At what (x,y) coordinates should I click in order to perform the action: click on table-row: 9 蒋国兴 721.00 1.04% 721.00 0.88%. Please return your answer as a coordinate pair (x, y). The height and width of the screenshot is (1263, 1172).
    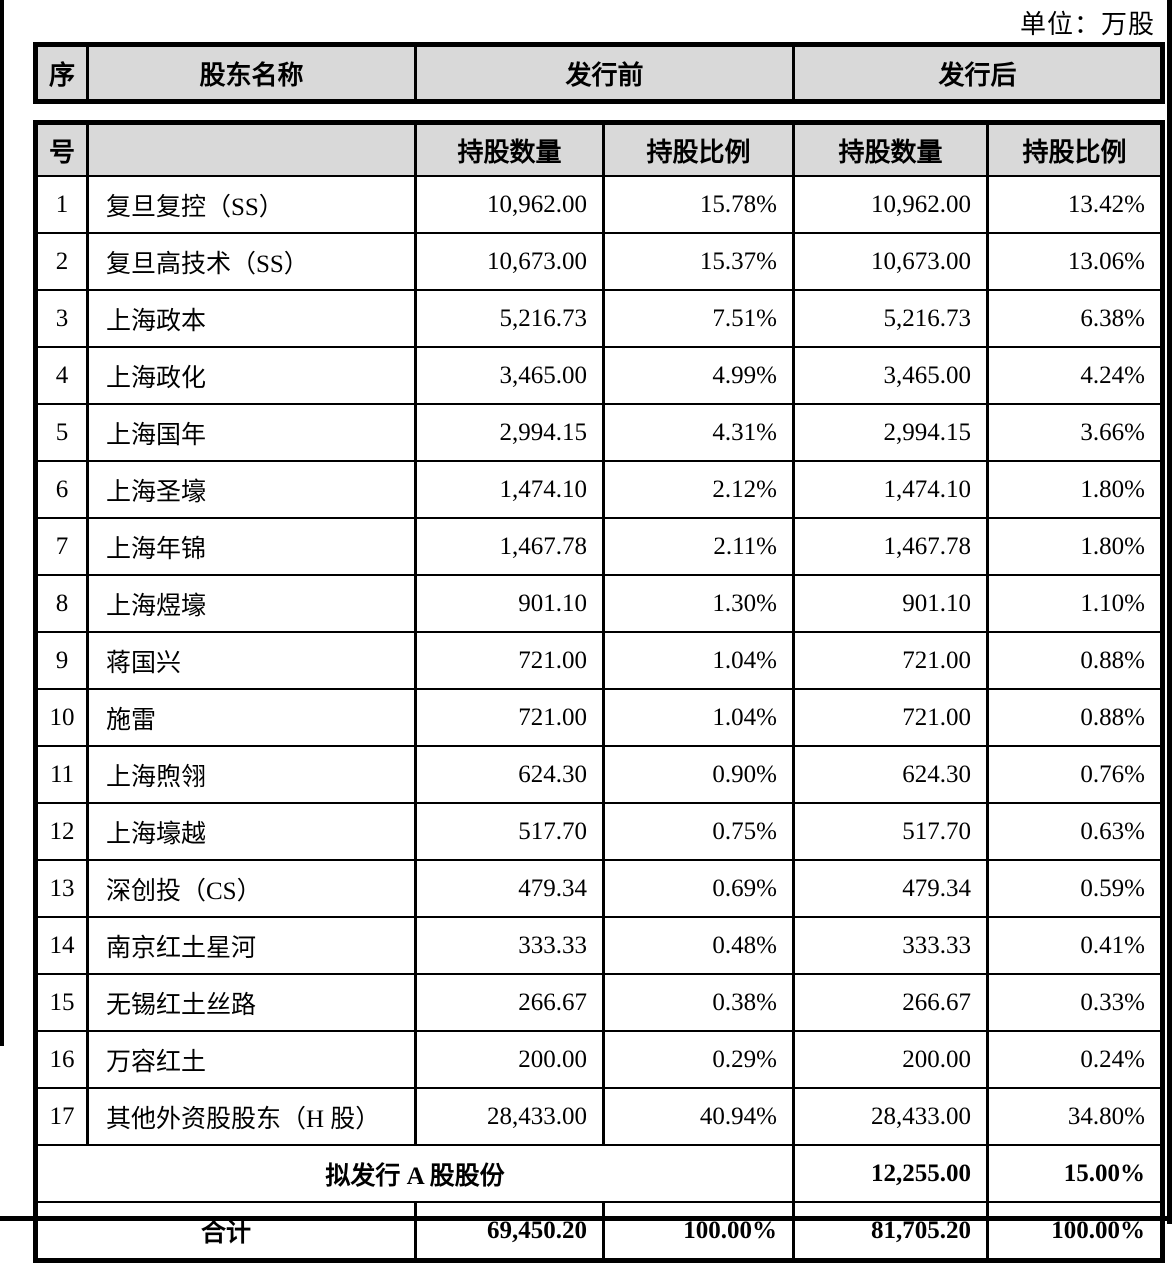
    Looking at the image, I should click on (599, 660).